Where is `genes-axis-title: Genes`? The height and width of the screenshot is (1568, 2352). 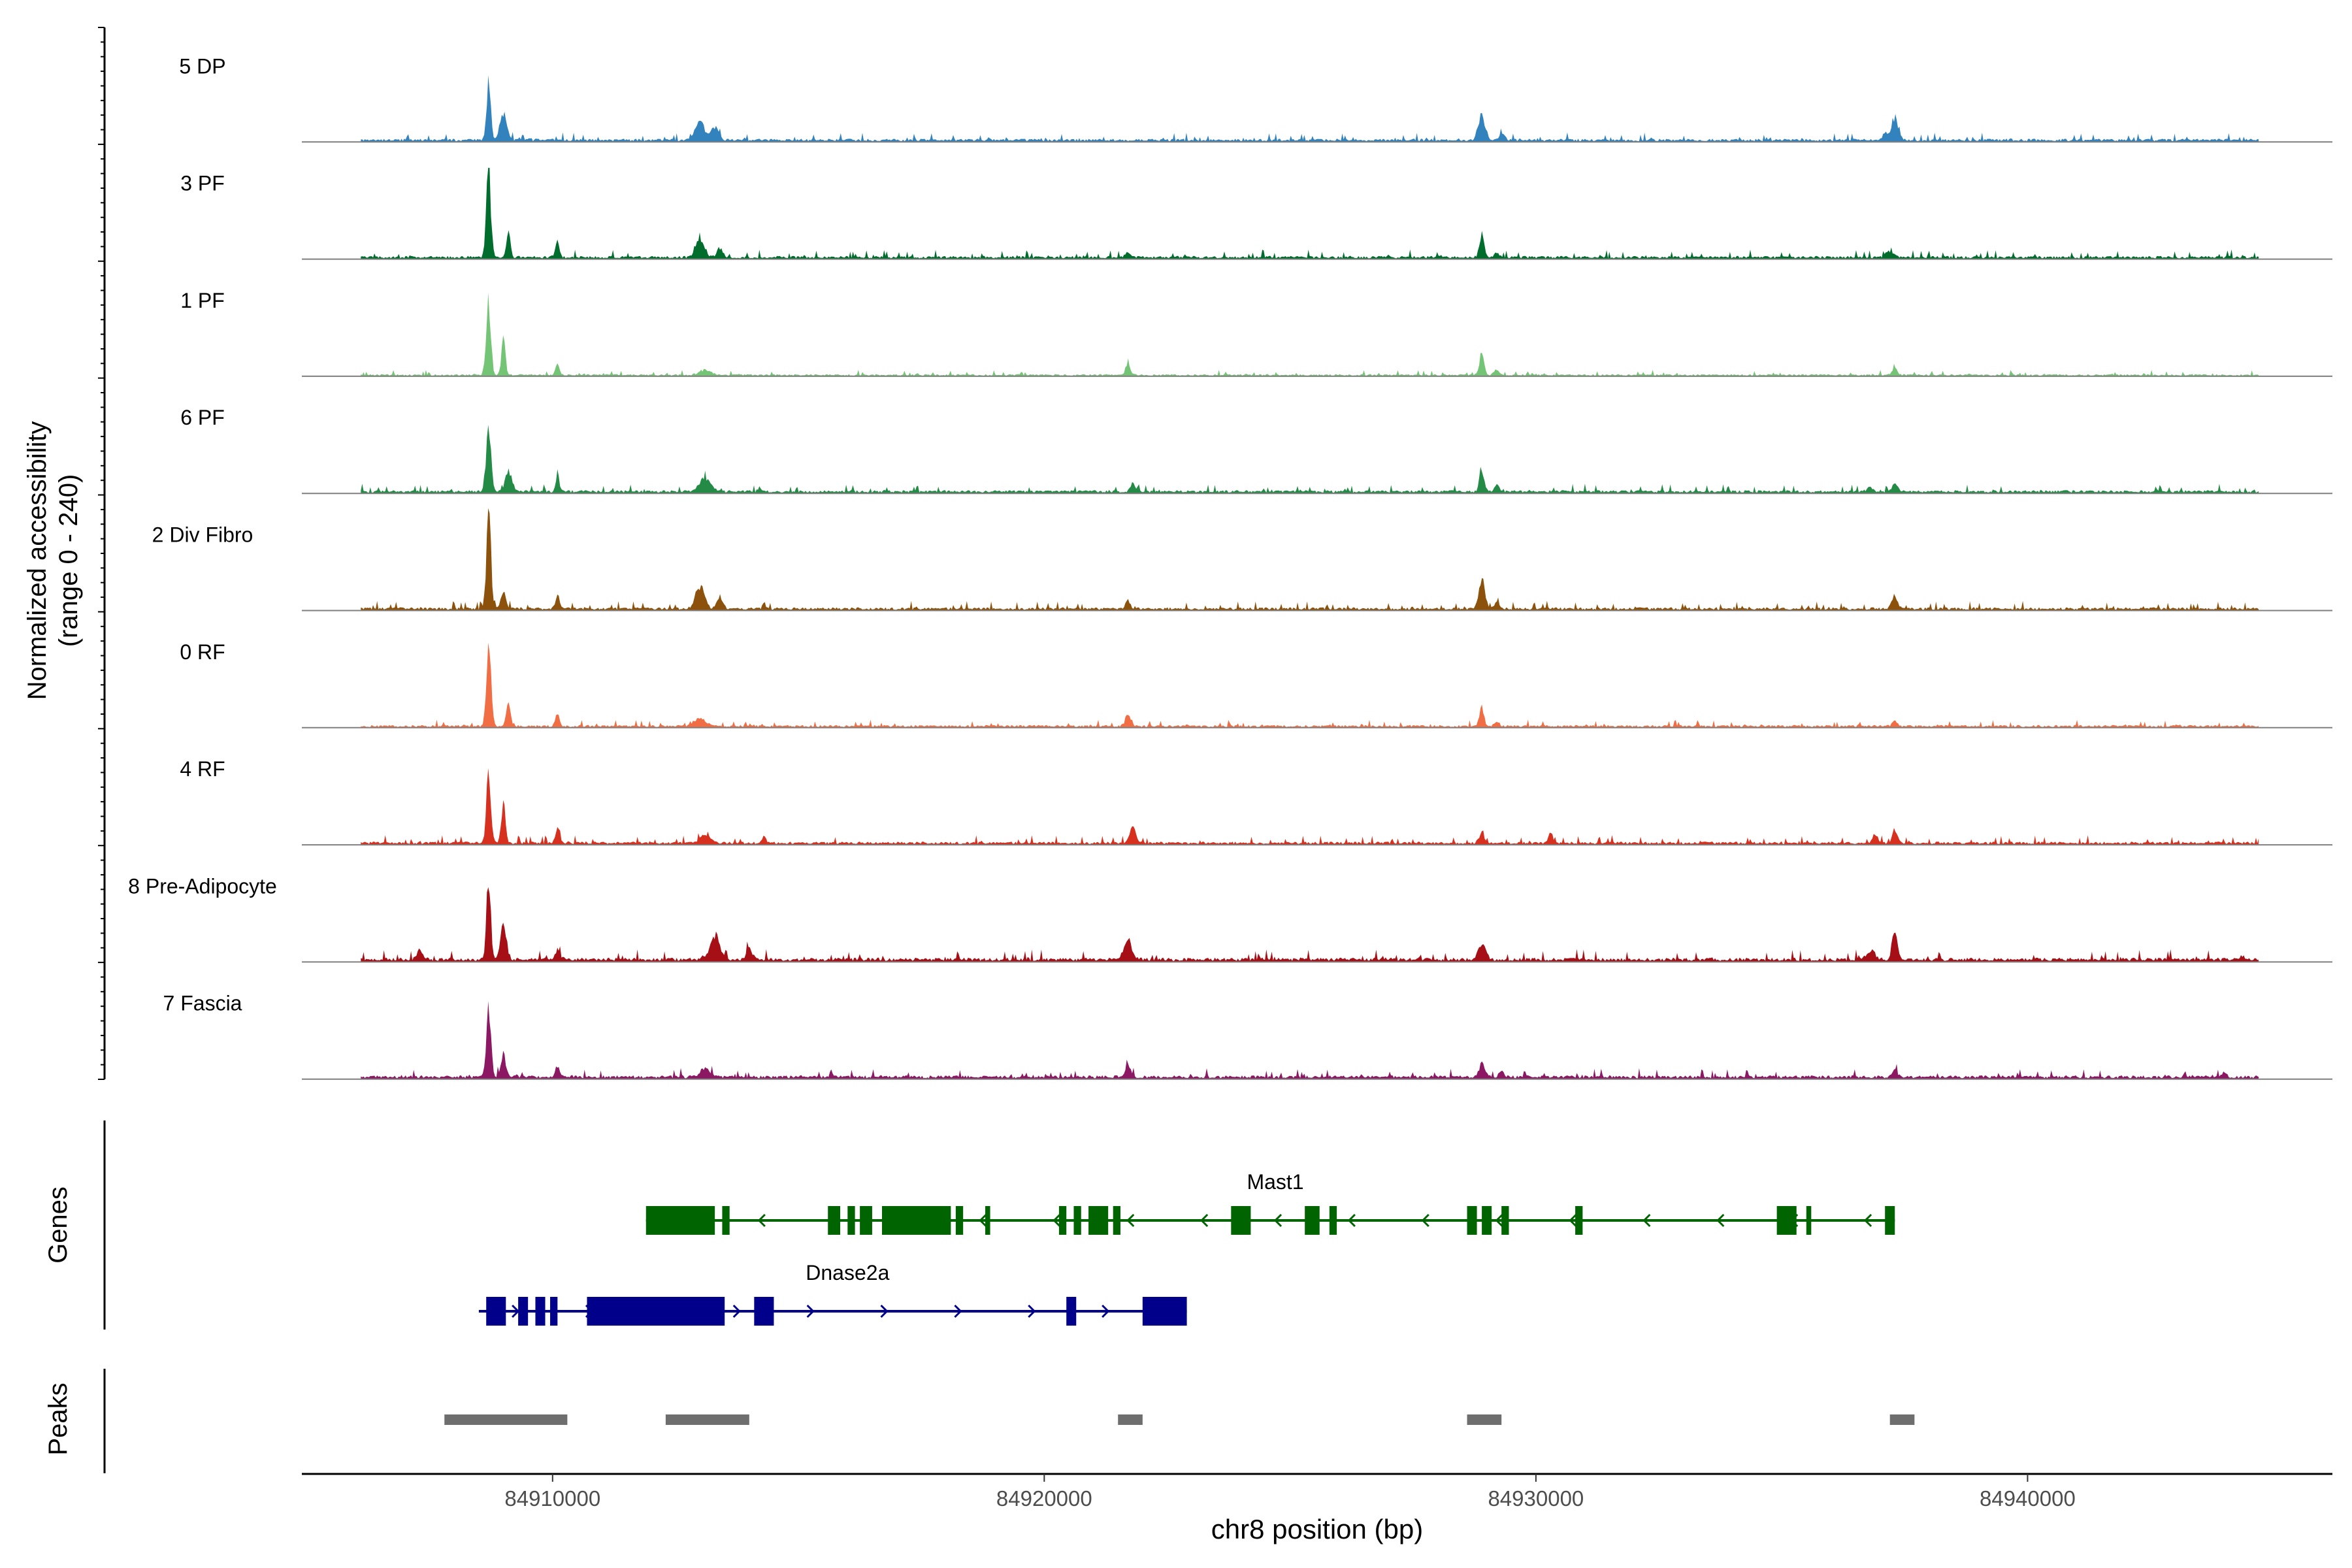 genes-axis-title: Genes is located at coordinates (58, 1225).